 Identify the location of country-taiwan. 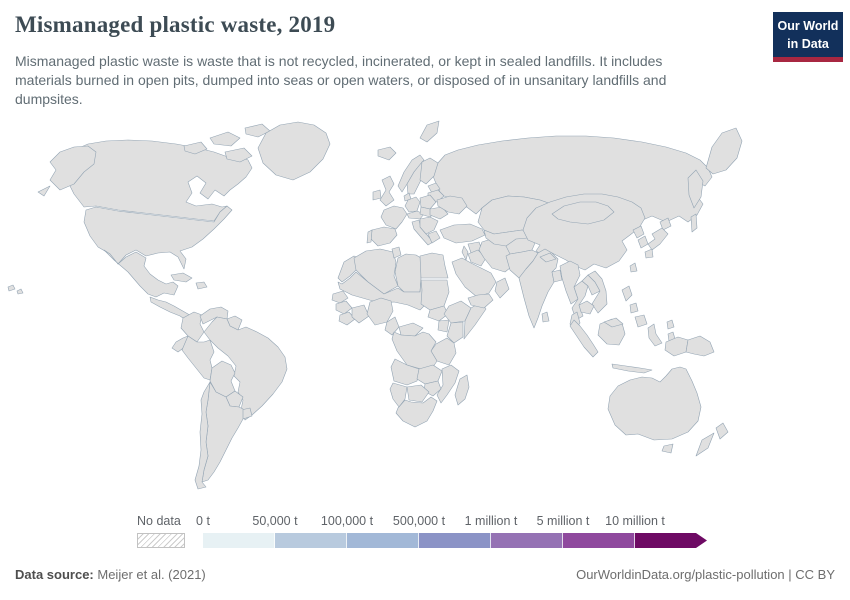
(633, 267).